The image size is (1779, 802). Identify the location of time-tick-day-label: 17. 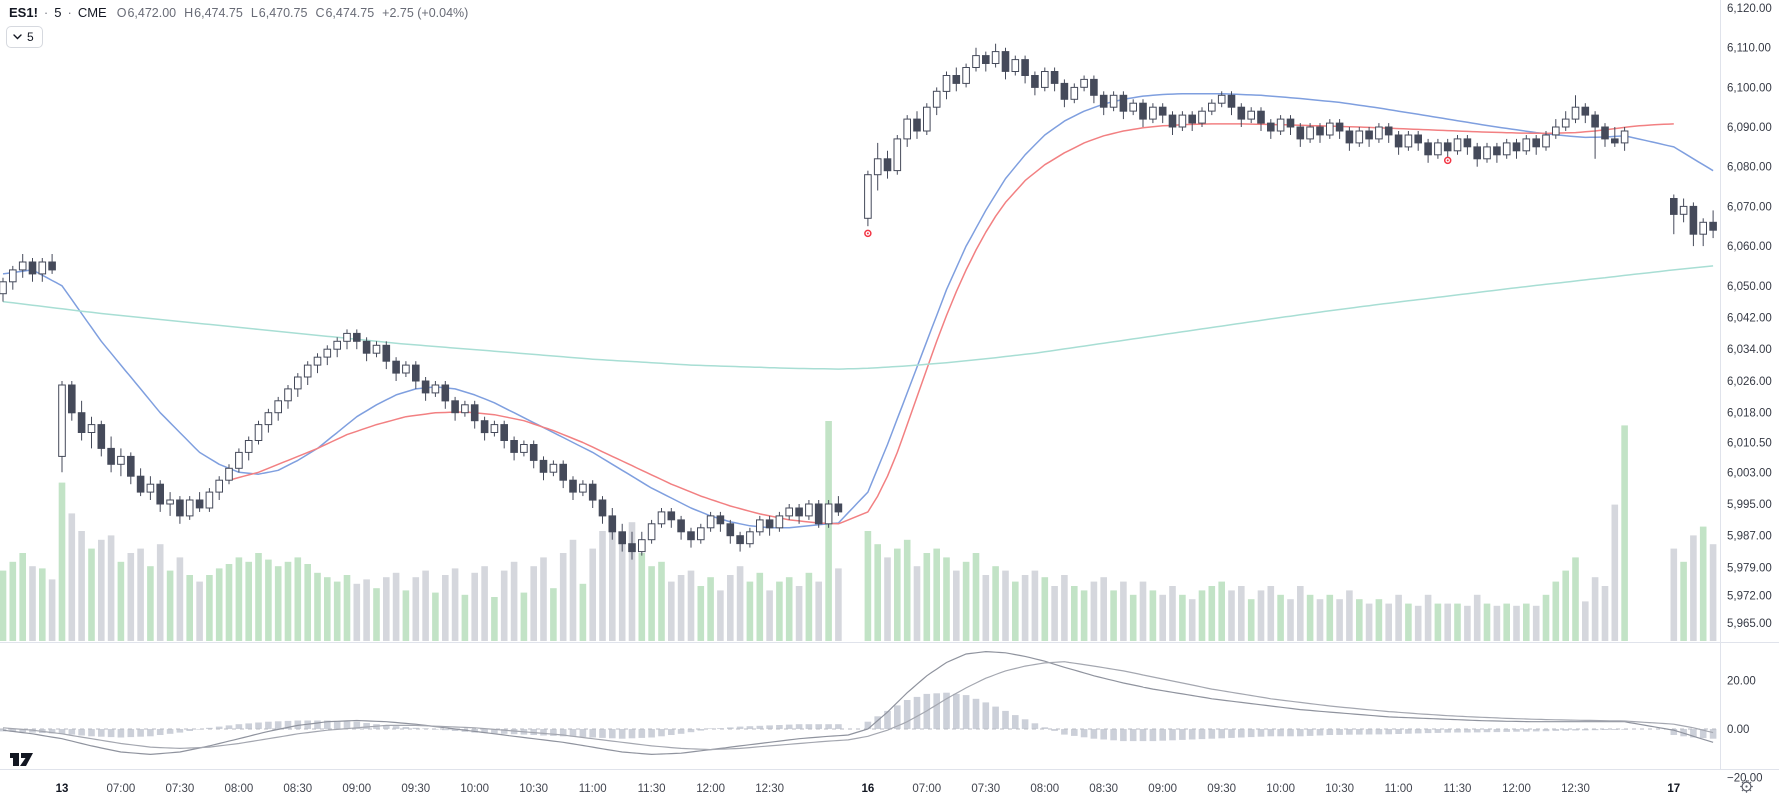
(1673, 789).